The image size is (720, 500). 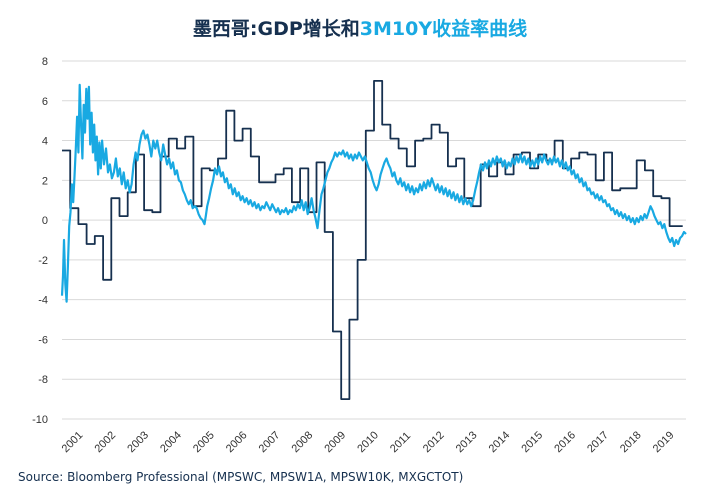 I want to click on x-tick-label: 2007, so click(x=270, y=442).